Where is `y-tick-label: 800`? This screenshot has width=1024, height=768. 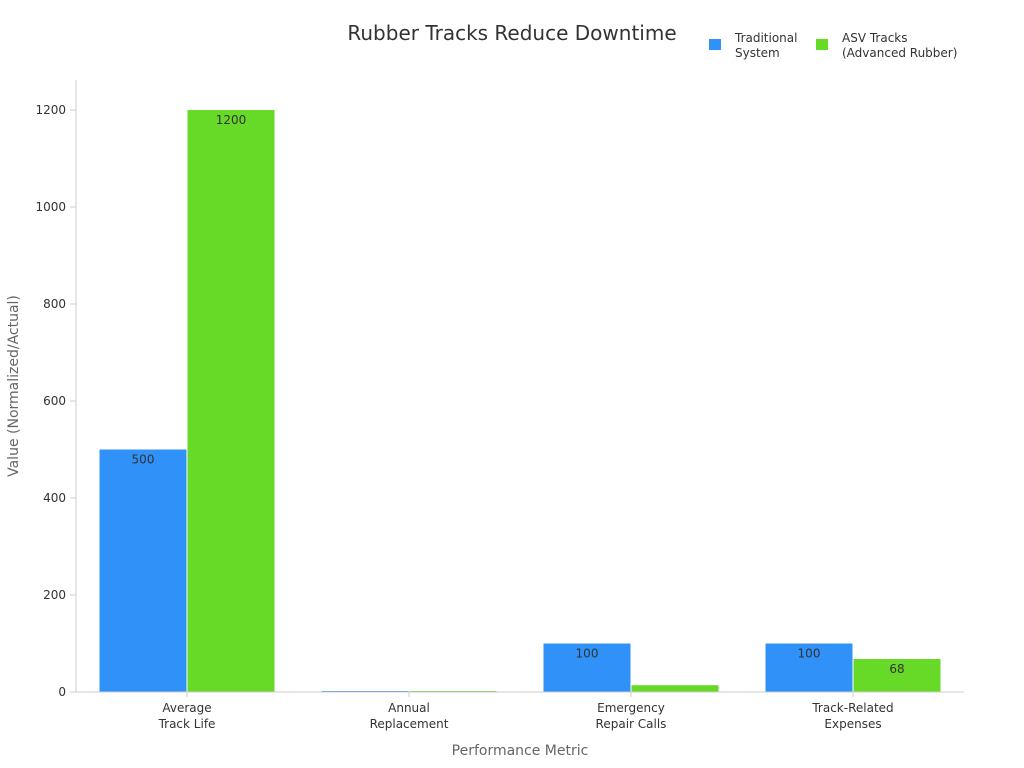 y-tick-label: 800 is located at coordinates (54, 304).